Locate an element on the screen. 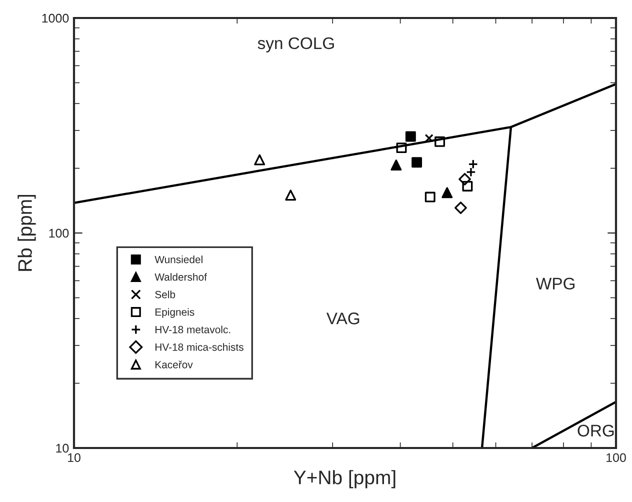 Image resolution: width=632 pixels, height=502 pixels. y-tick-label: 1000 is located at coordinates (55, 18).